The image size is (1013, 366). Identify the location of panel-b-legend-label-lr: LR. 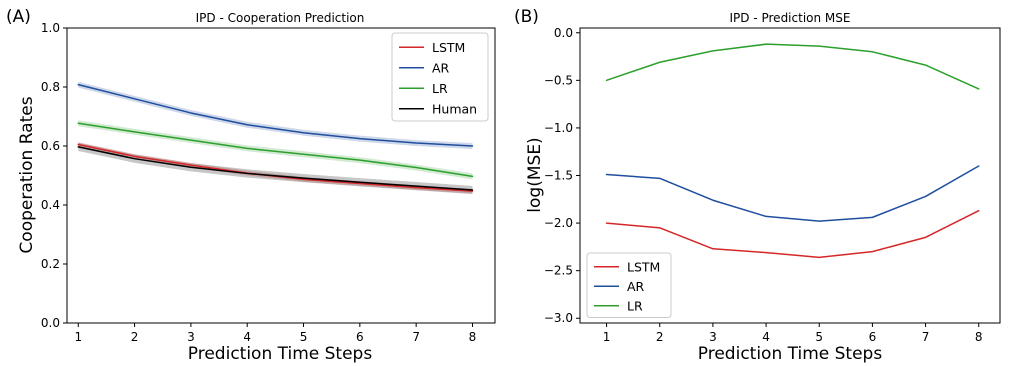
(635, 305).